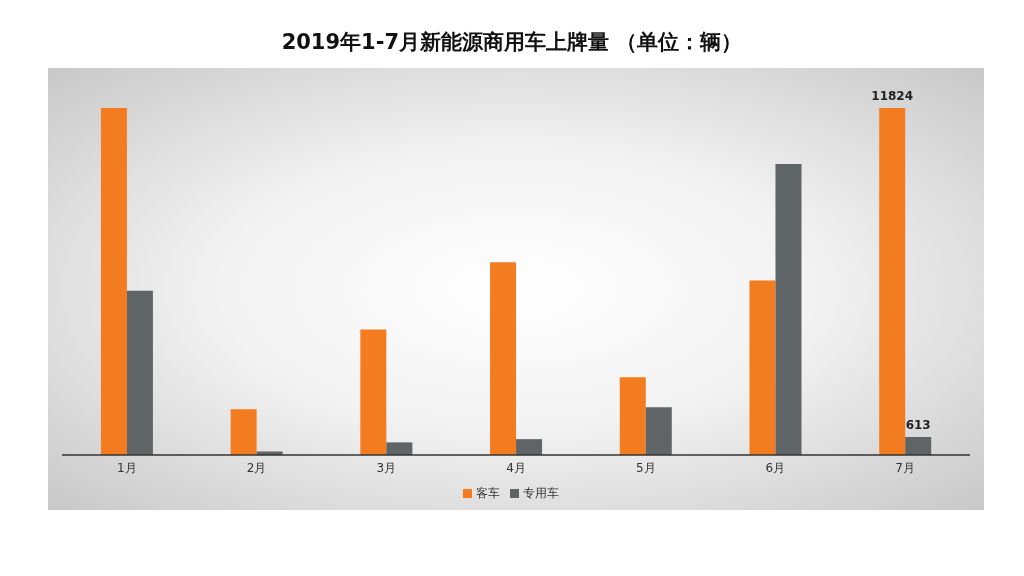 This screenshot has height=576, width=1024. Describe the element at coordinates (541, 493) in the screenshot. I see `legend-label: 专用车` at that location.